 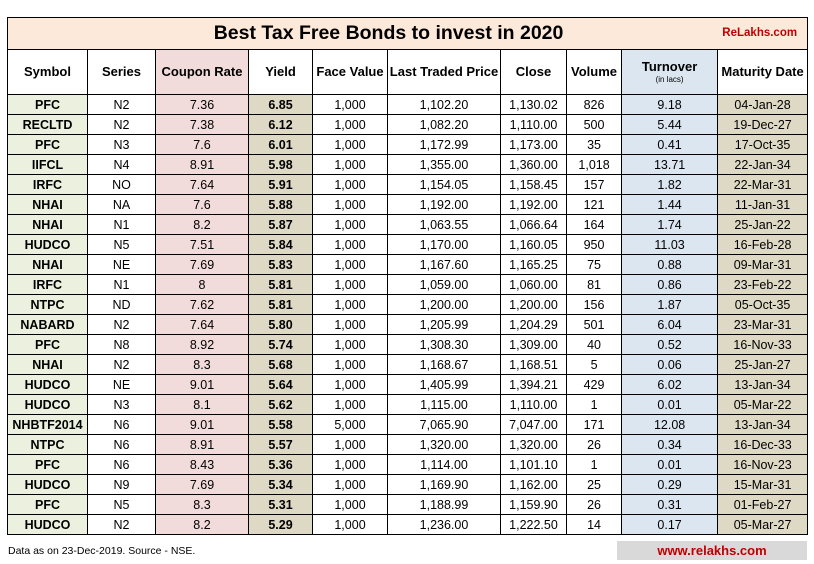 What do you see at coordinates (280, 124) in the screenshot?
I see `cell-yield: 6.12` at bounding box center [280, 124].